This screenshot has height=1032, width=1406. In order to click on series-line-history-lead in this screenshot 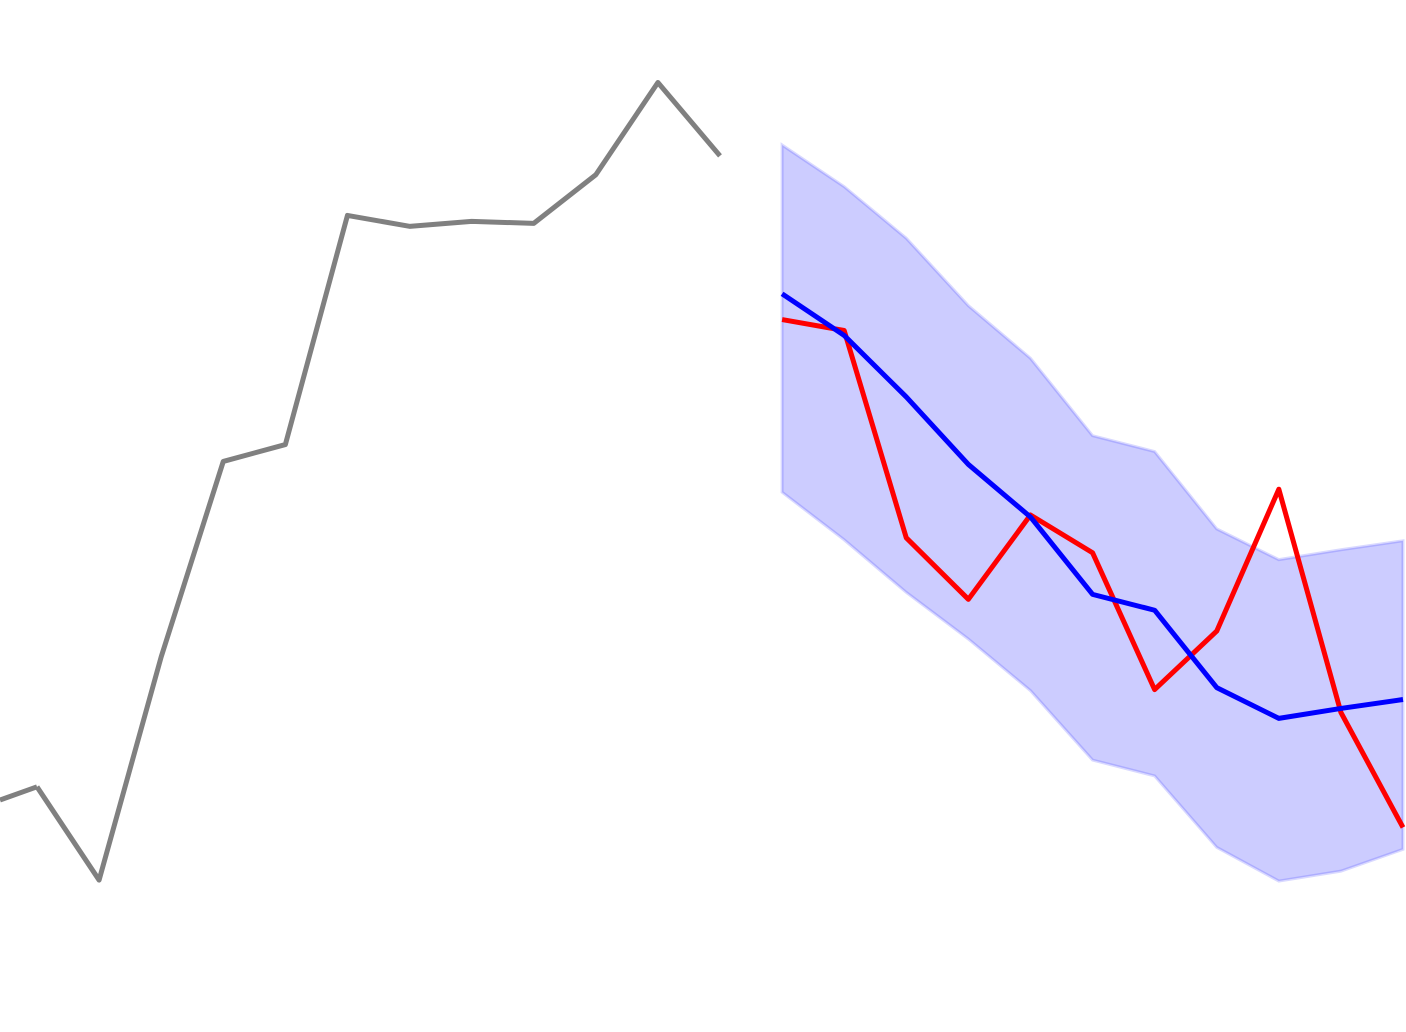, I will do `click(19, 793)`.